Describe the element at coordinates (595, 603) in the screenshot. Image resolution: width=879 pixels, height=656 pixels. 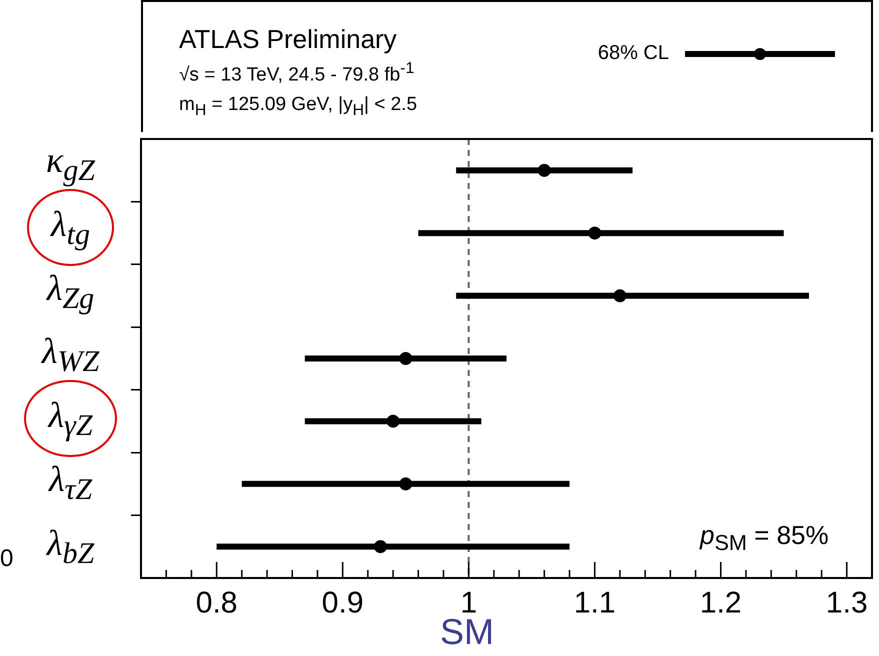
I see `x-tick-label: 1.1` at that location.